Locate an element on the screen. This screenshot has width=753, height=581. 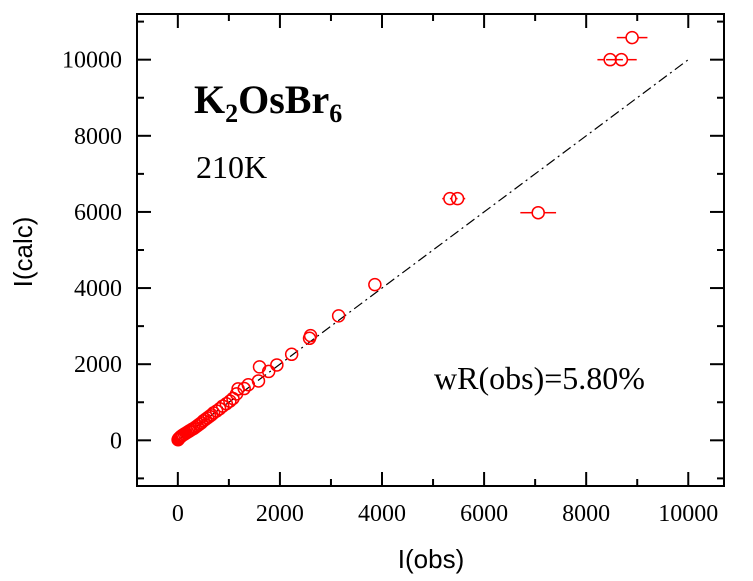
y-tick-label: 10000 is located at coordinates (92, 61).